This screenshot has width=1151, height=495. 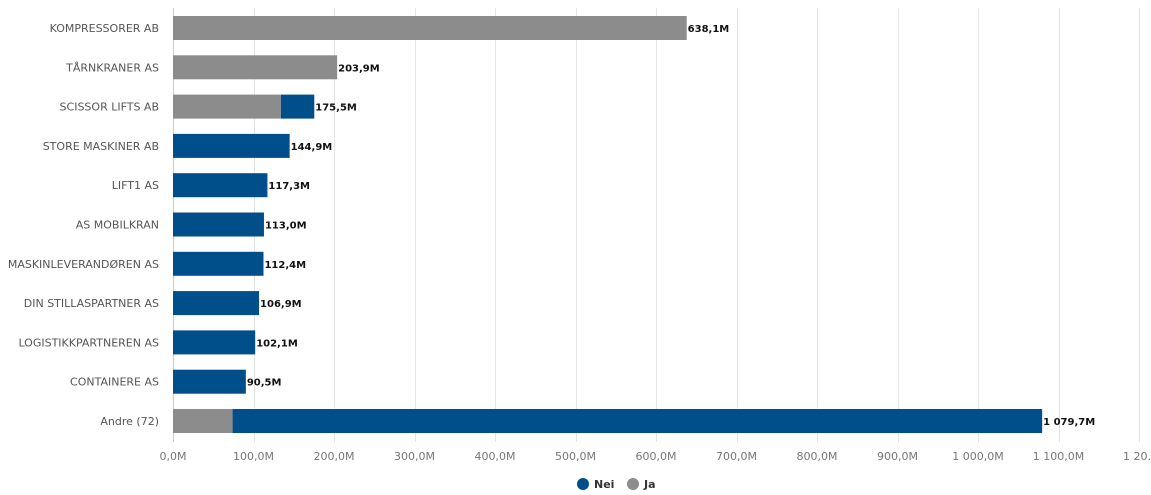 What do you see at coordinates (135, 185) in the screenshot?
I see `category-label: LIFT1 AS` at bounding box center [135, 185].